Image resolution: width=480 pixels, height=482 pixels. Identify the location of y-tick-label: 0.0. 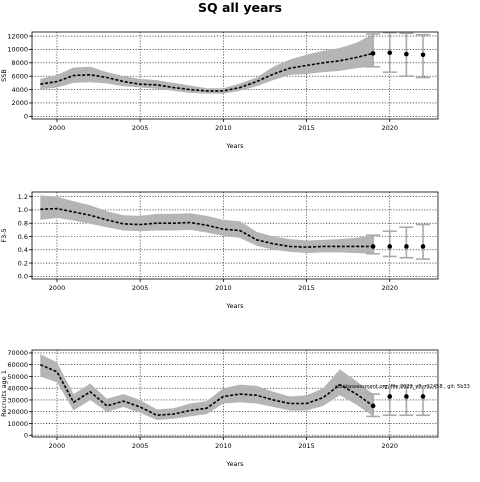
(23, 277).